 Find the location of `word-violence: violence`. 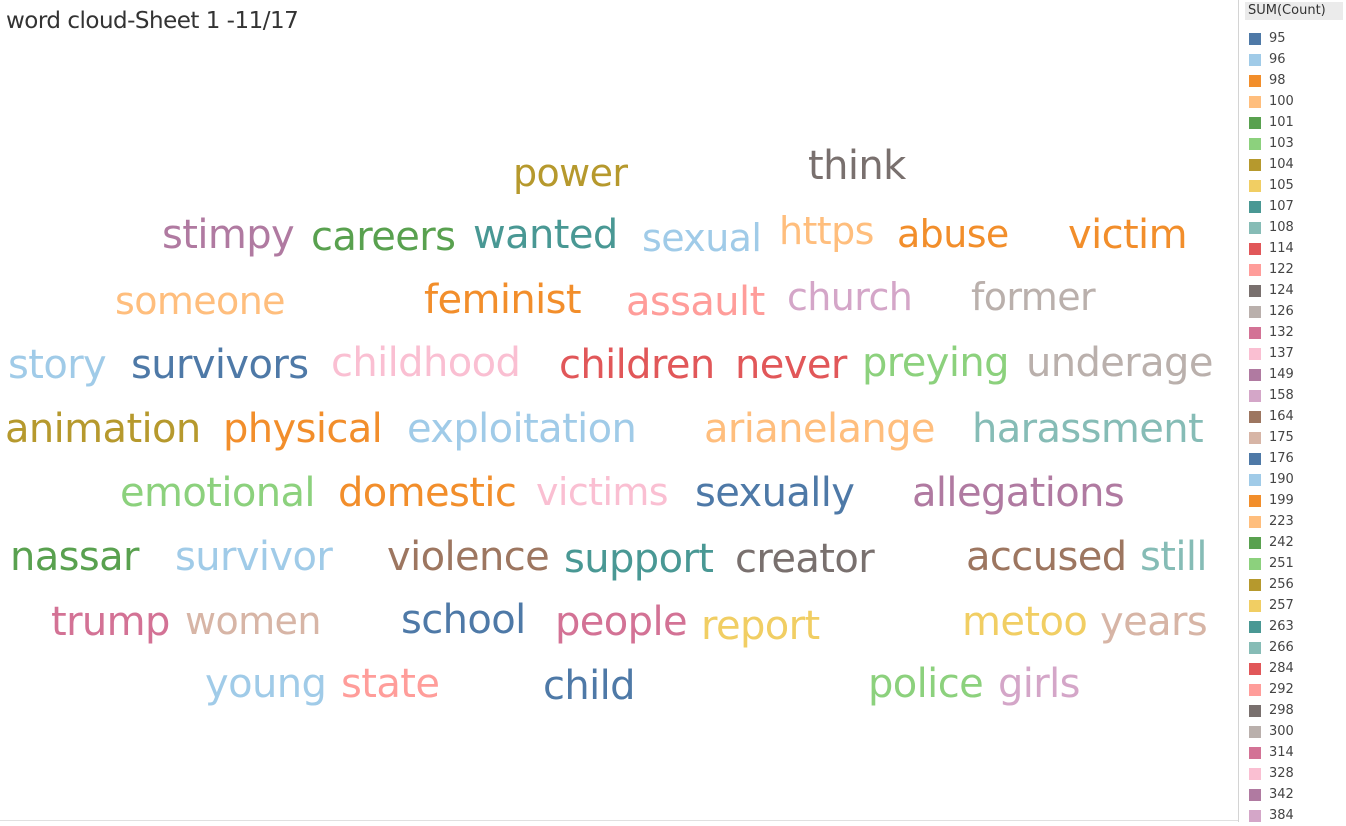

word-violence: violence is located at coordinates (468, 557).